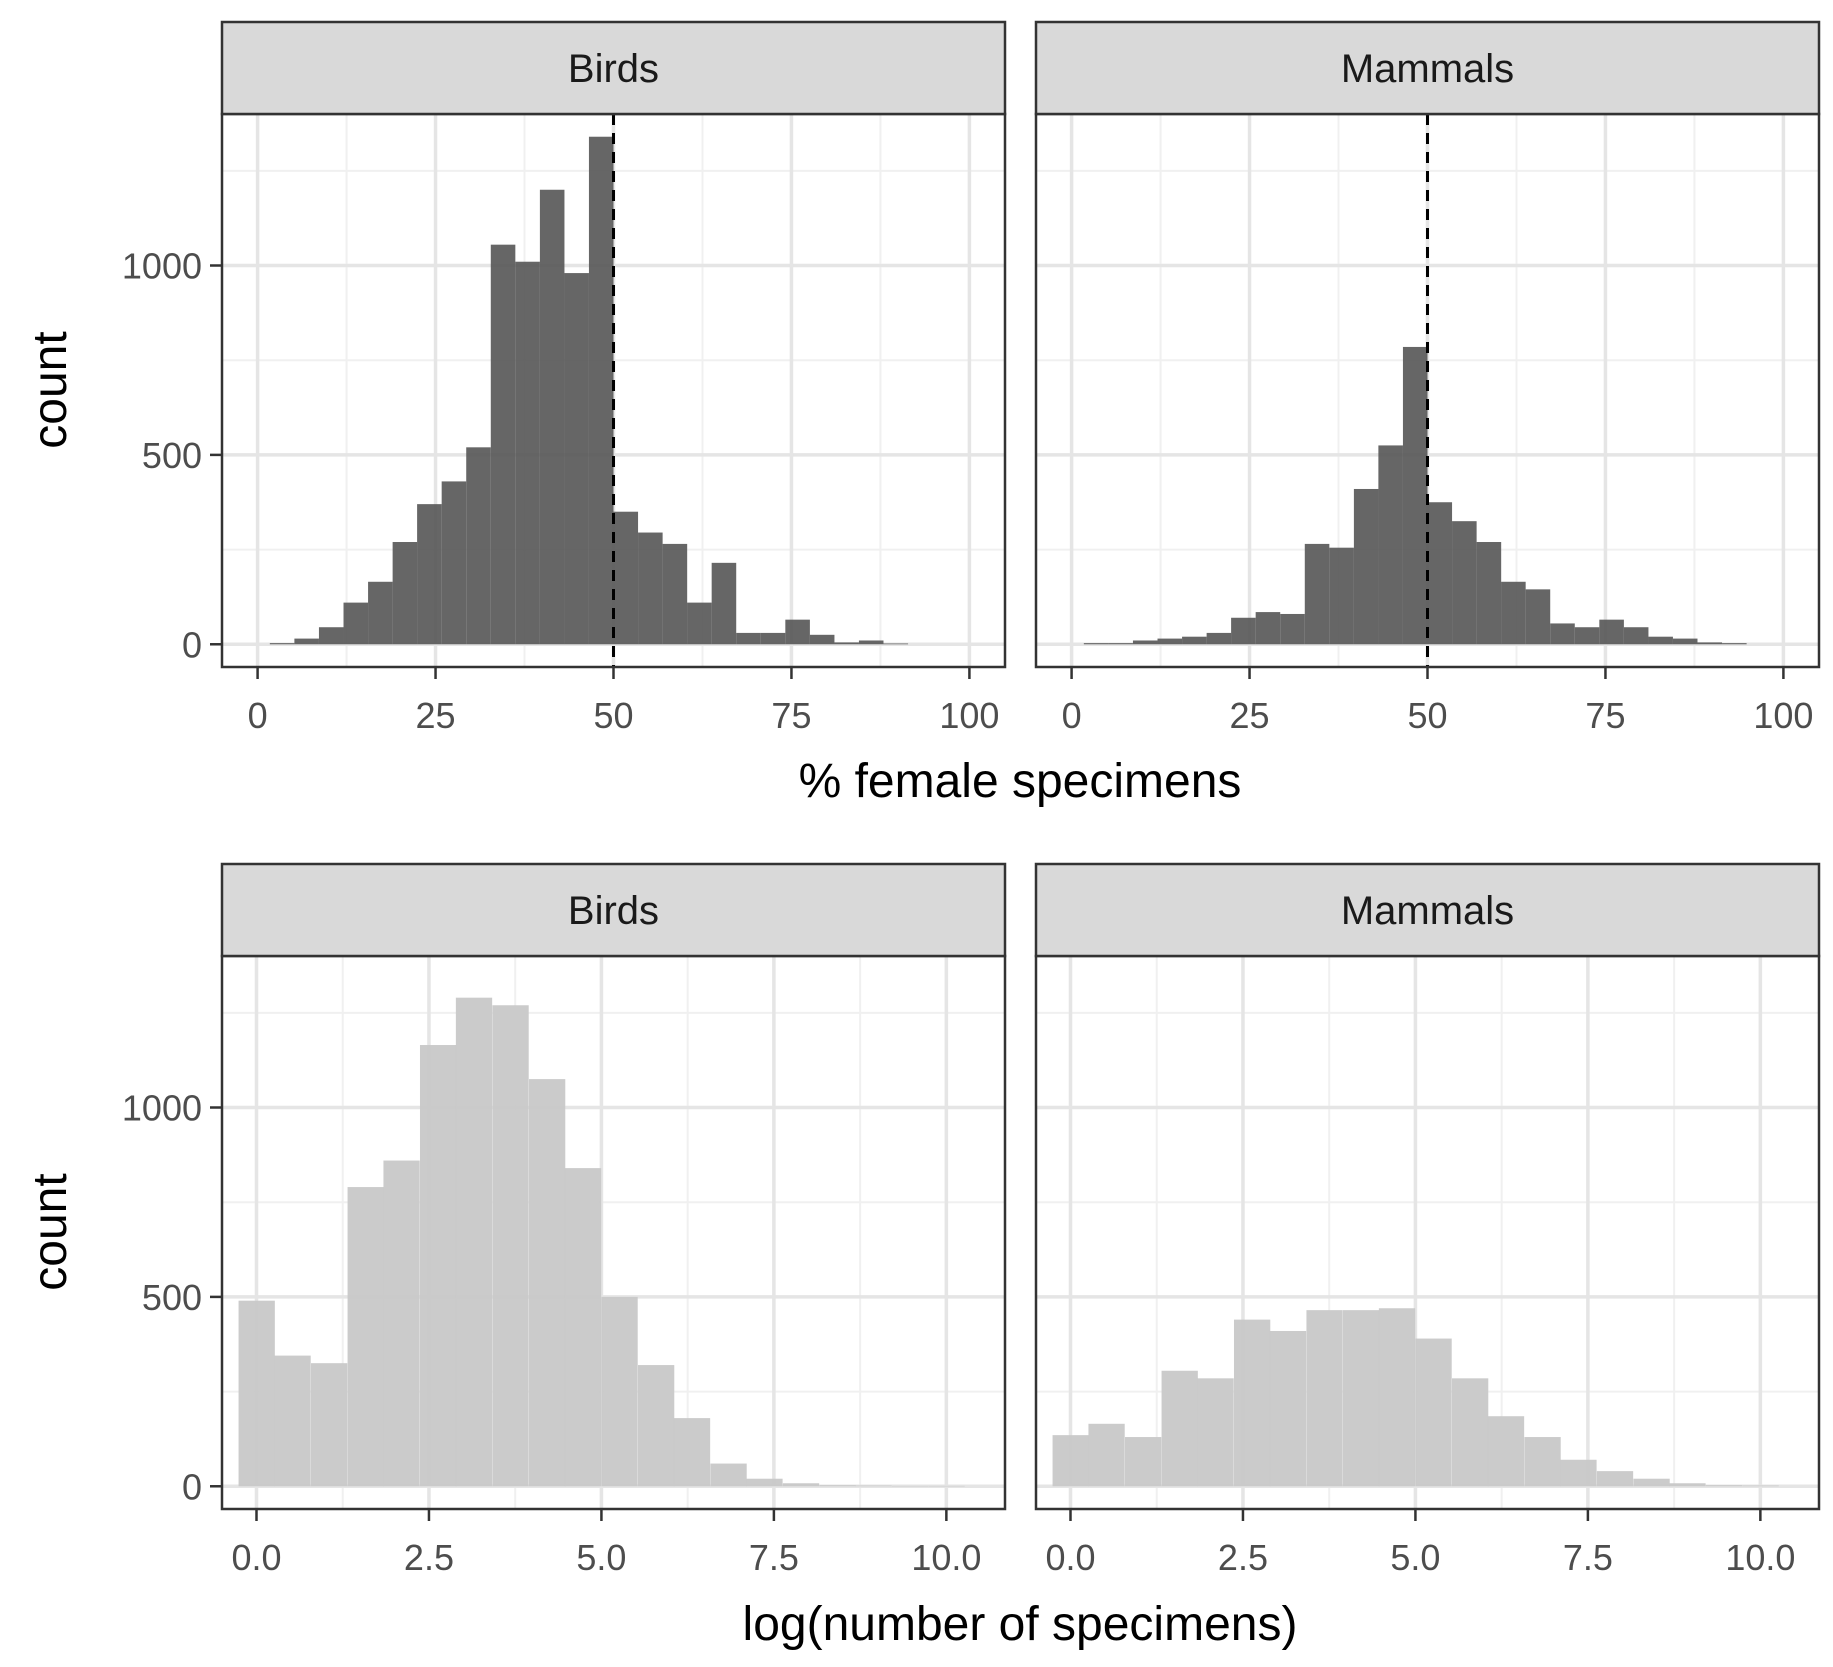 This screenshot has width=1833, height=1667. I want to click on x-tick-label: 0, so click(1072, 715).